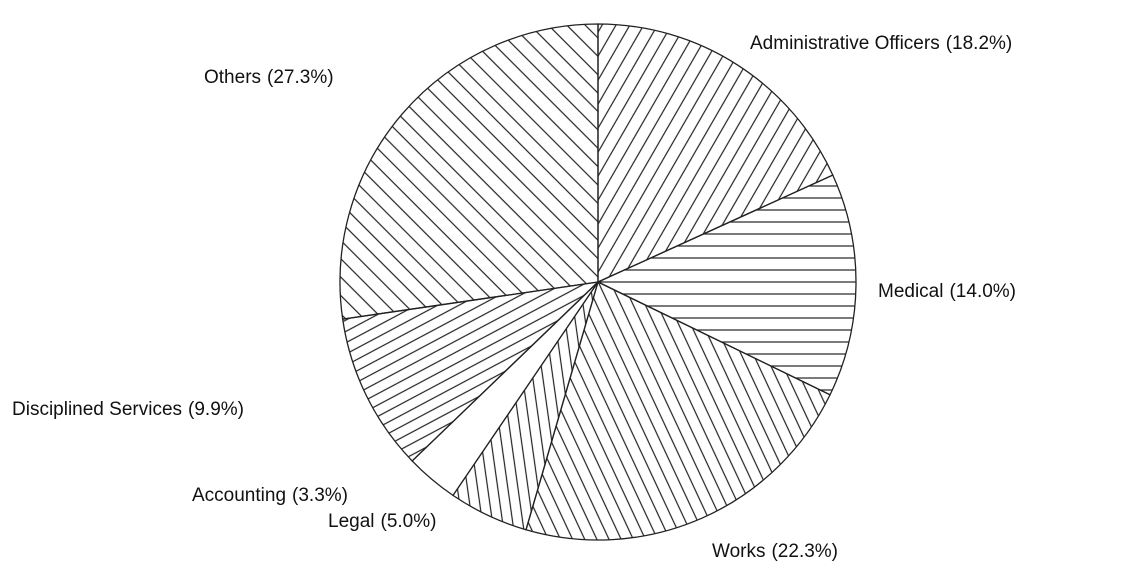 Image resolution: width=1124 pixels, height=569 pixels. Describe the element at coordinates (300, 77) in the screenshot. I see `value-label: (27.3%)` at that location.